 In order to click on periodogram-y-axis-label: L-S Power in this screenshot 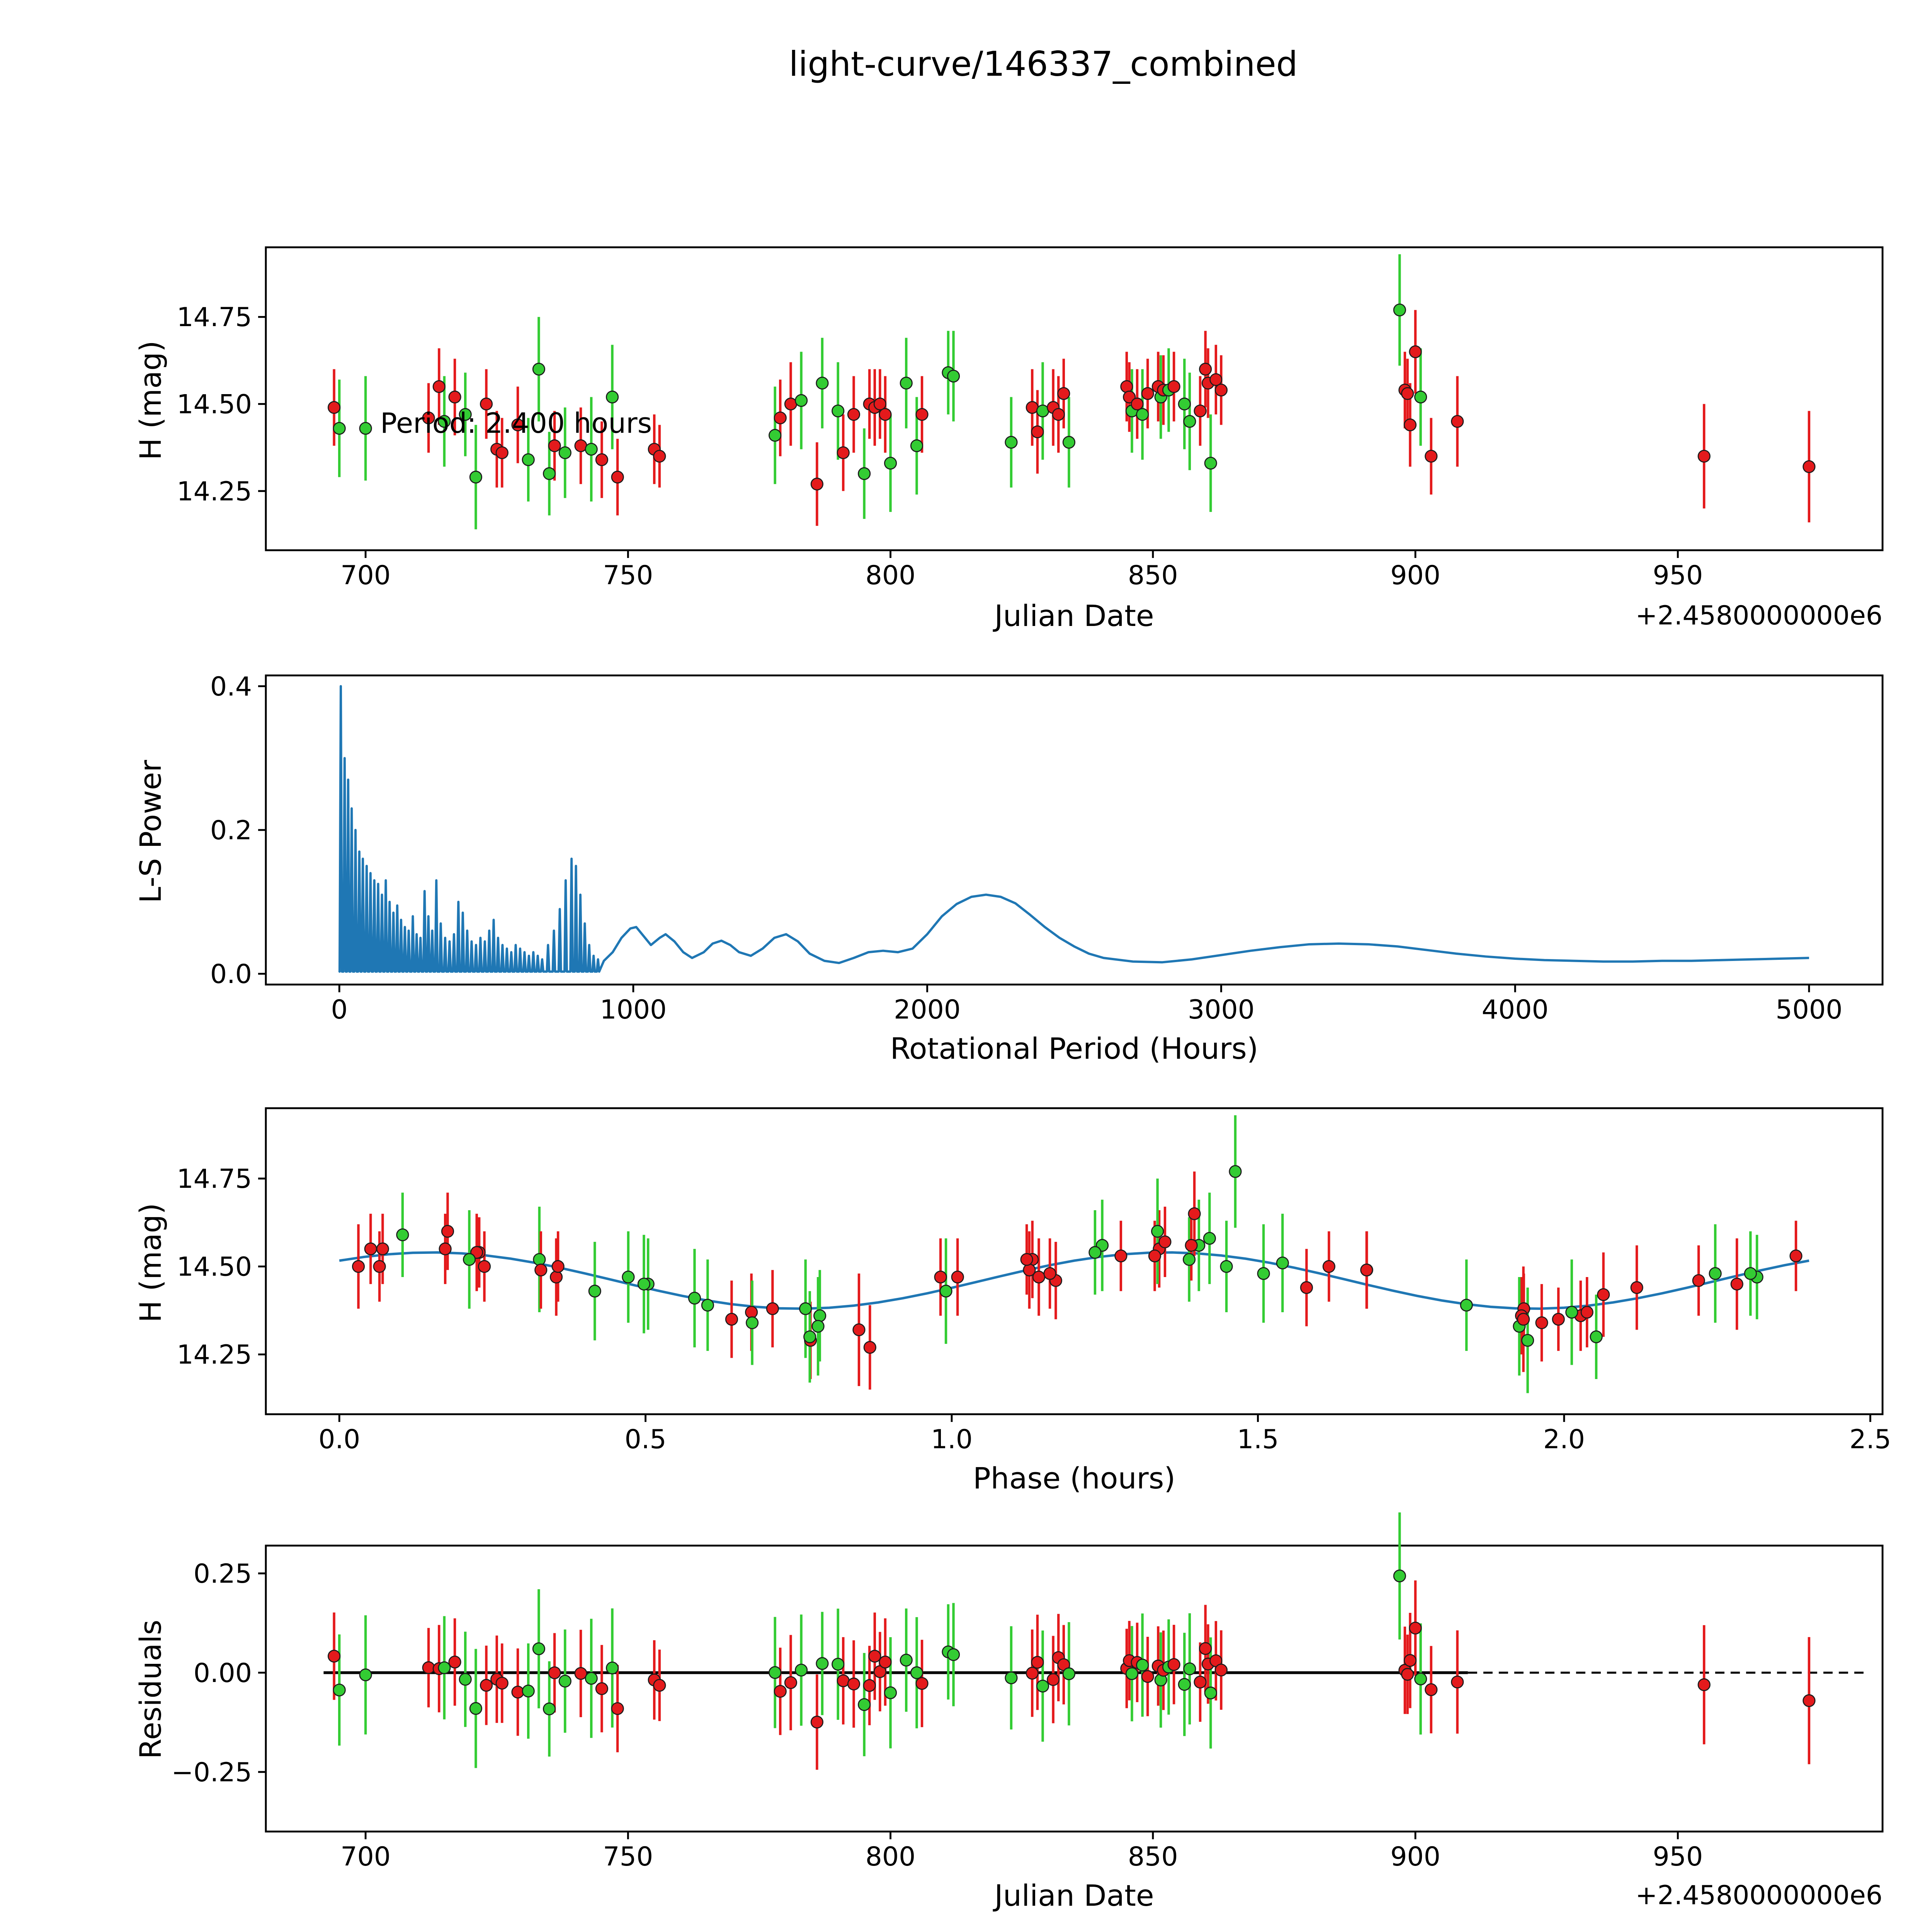, I will do `click(151, 832)`.